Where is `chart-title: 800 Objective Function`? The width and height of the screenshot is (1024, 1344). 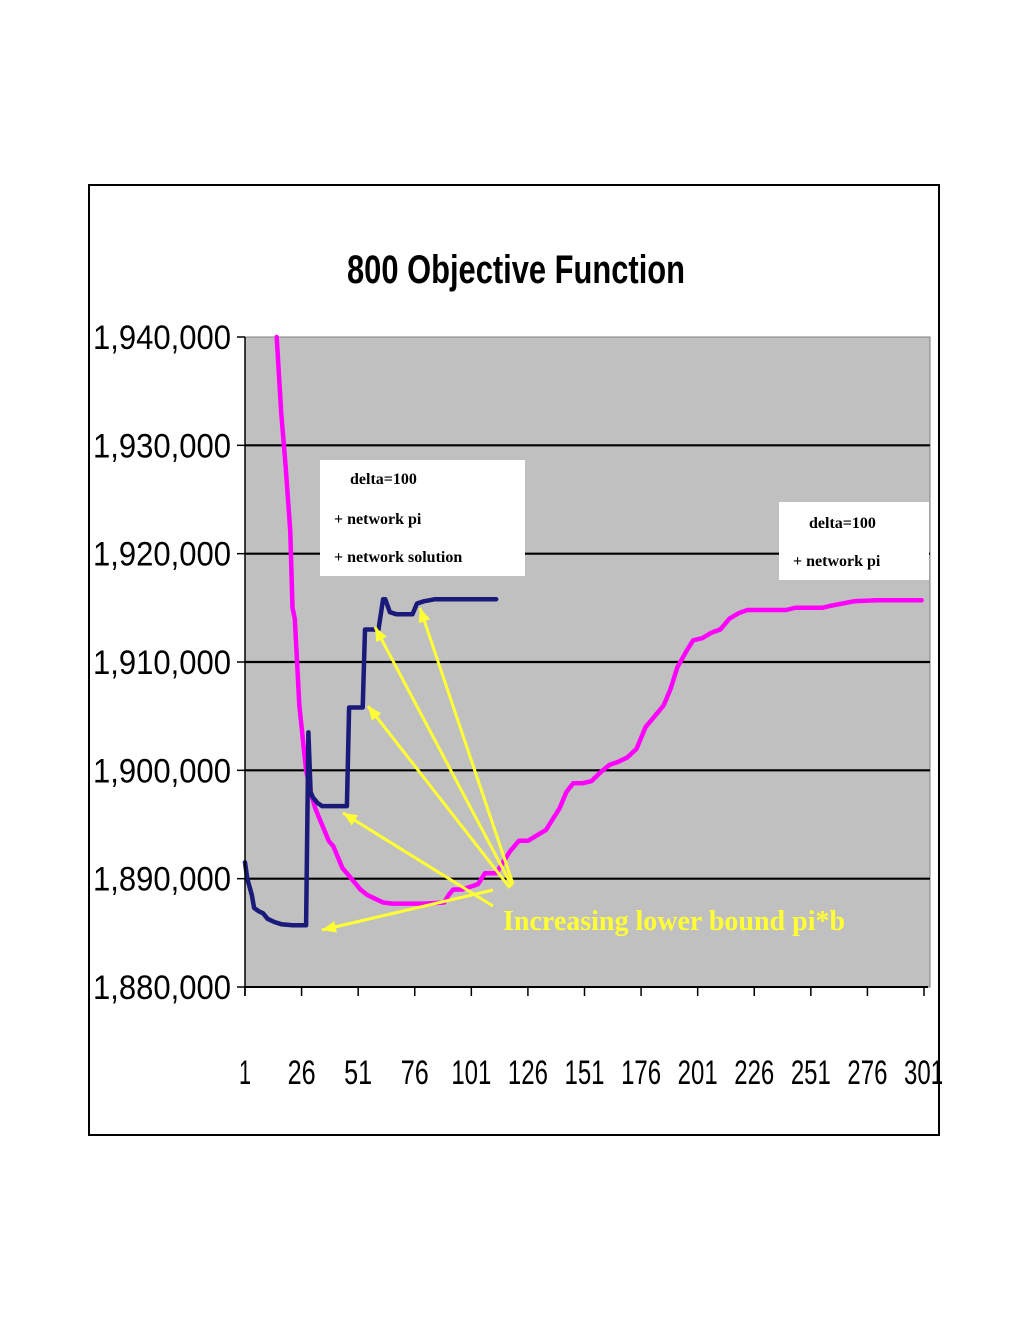
chart-title: 800 Objective Function is located at coordinates (516, 270).